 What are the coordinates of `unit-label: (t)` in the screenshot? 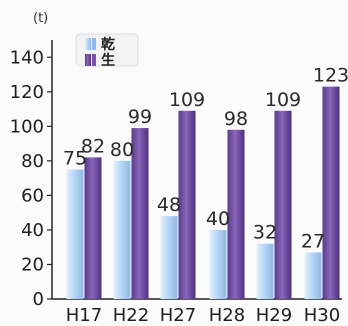 It's located at (40, 18).